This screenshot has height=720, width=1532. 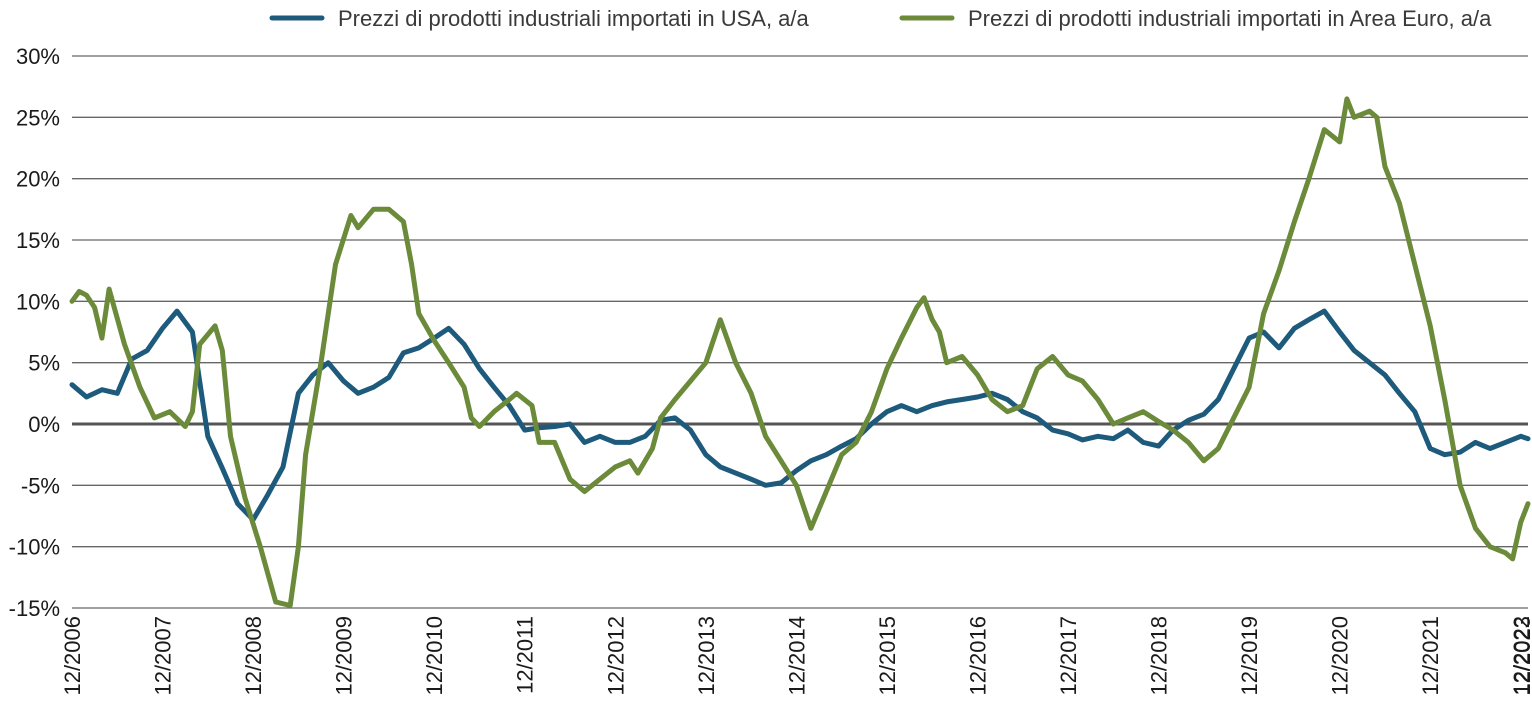 What do you see at coordinates (1249, 656) in the screenshot?
I see `x-tick-label: 12/2019` at bounding box center [1249, 656].